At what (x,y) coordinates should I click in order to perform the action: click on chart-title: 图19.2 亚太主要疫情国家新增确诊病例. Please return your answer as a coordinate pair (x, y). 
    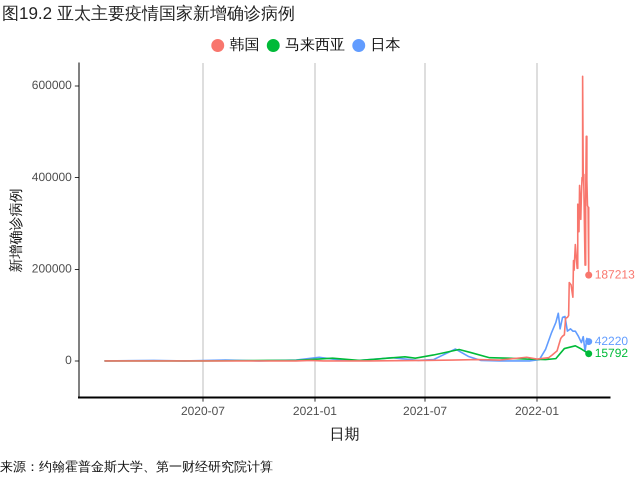
    Looking at the image, I should click on (148, 14).